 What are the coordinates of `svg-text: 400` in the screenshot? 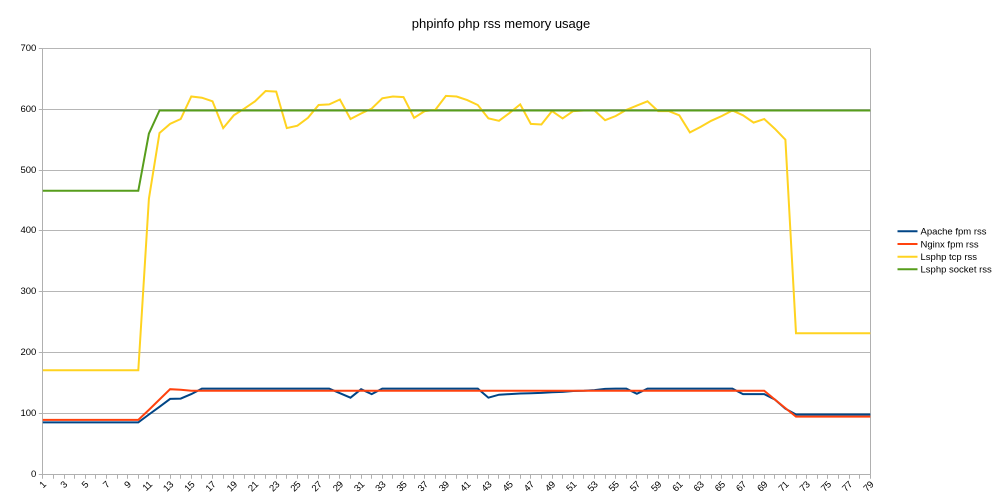 It's located at (28, 230).